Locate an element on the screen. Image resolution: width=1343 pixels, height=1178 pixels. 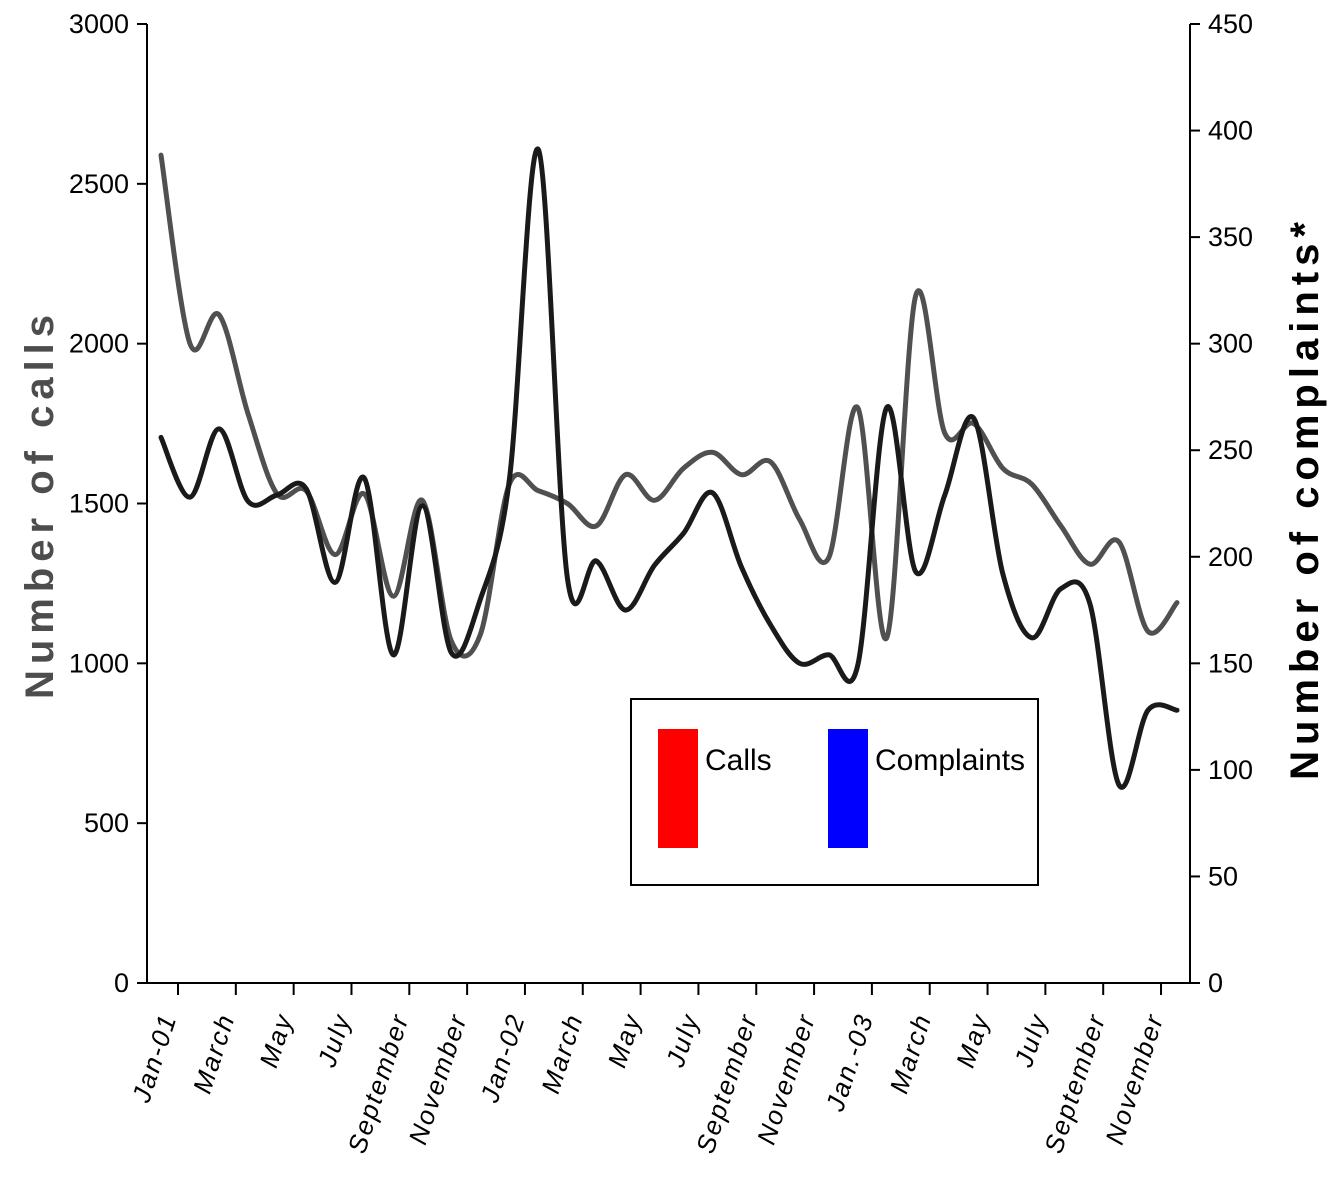
left-tick-label: 2500 is located at coordinates (99, 184).